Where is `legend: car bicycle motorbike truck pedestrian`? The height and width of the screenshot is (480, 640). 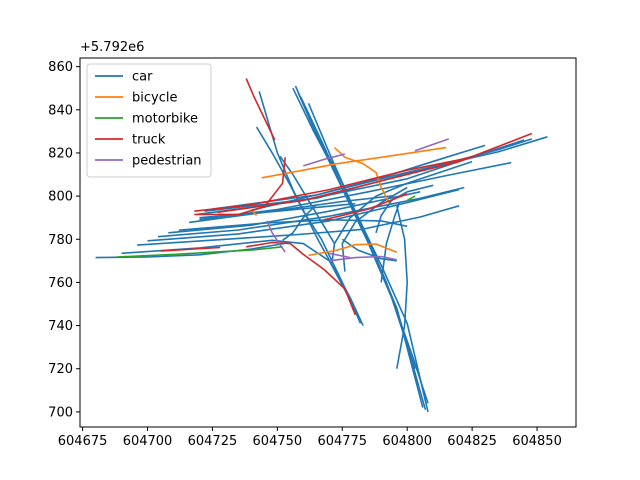 legend: car bicycle motorbike truck pedestrian is located at coordinates (149, 120).